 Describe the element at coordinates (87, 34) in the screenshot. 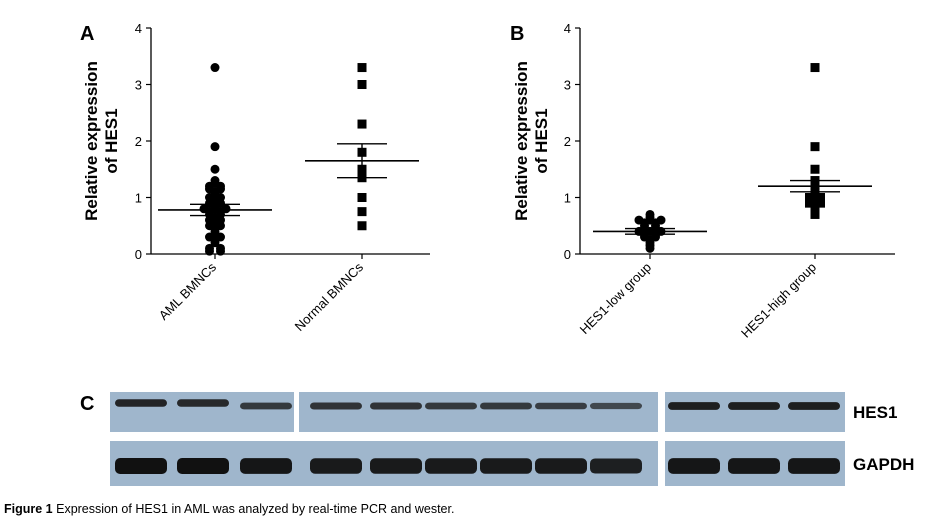

I see `panel-a-letter: A` at that location.